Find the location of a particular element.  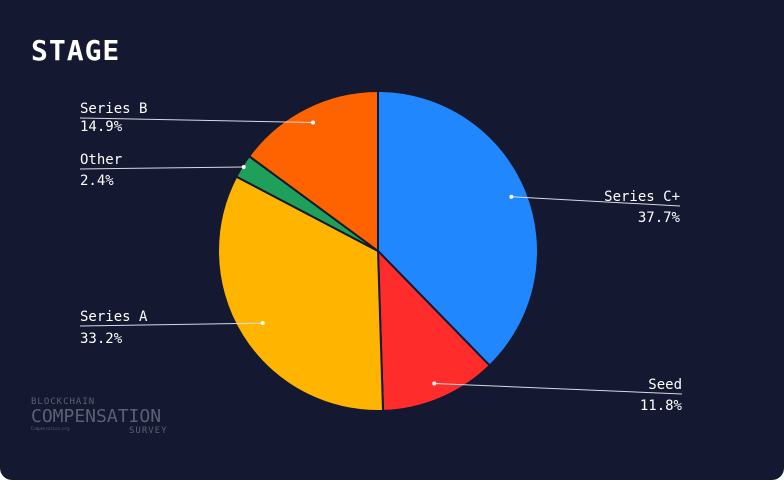

leader-line-series-c is located at coordinates (596, 201).